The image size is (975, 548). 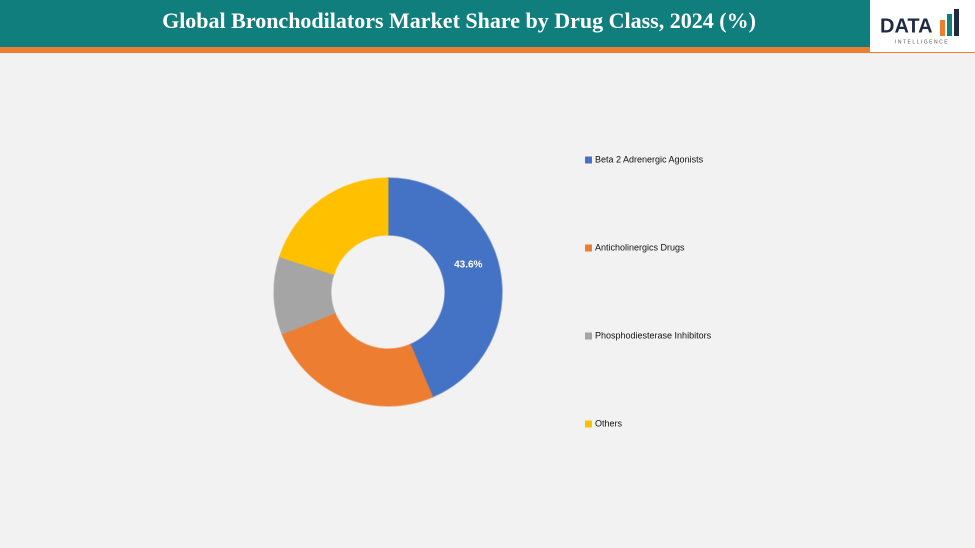 What do you see at coordinates (906, 26) in the screenshot?
I see `logo-text: DATA` at bounding box center [906, 26].